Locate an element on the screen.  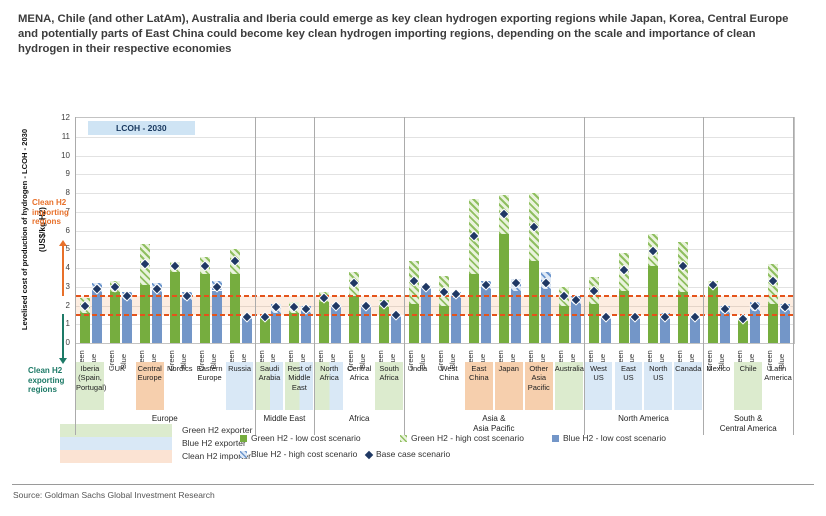
region-label: South Africa is located at coordinates (389, 386).